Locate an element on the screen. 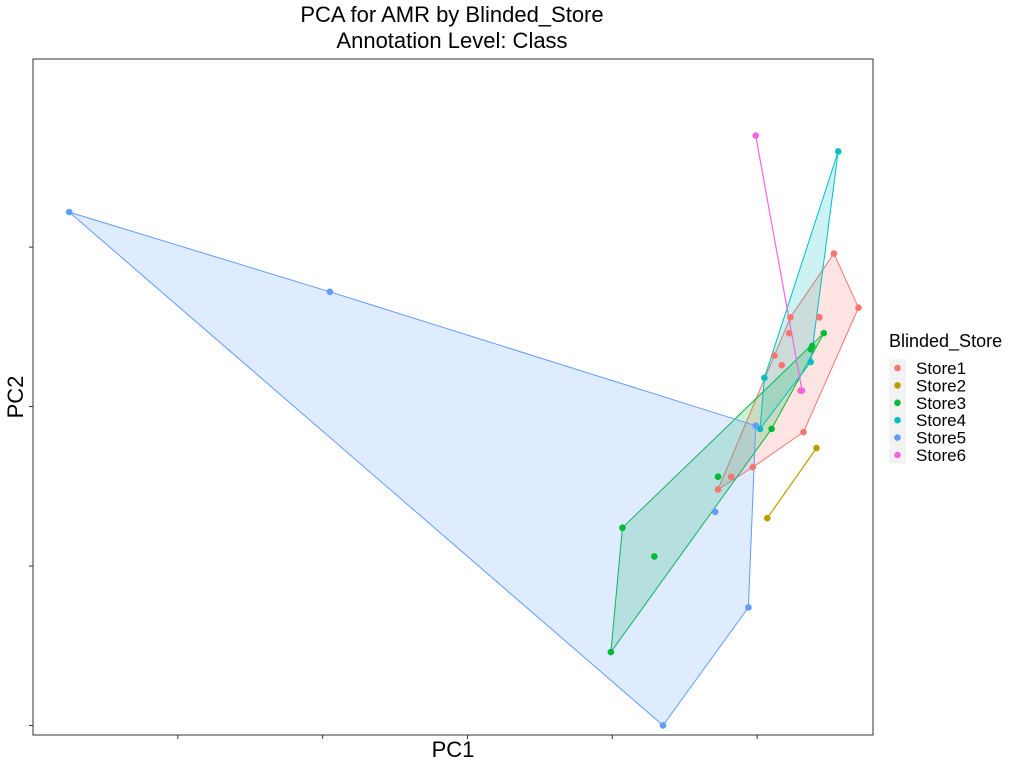 The image size is (1024, 768). legend-key-store6 is located at coordinates (897, 455).